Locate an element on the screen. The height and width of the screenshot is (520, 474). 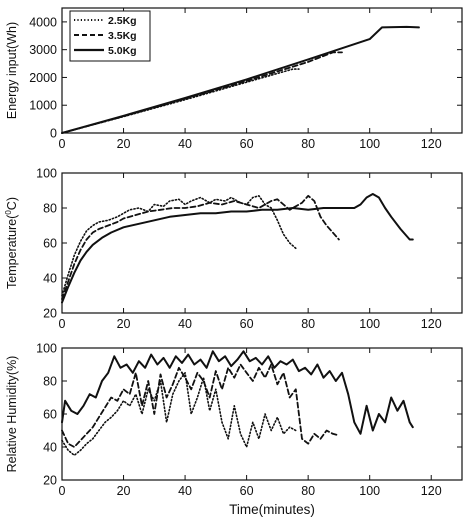
x-axis-label: Time(minutes) is located at coordinates (272, 509).